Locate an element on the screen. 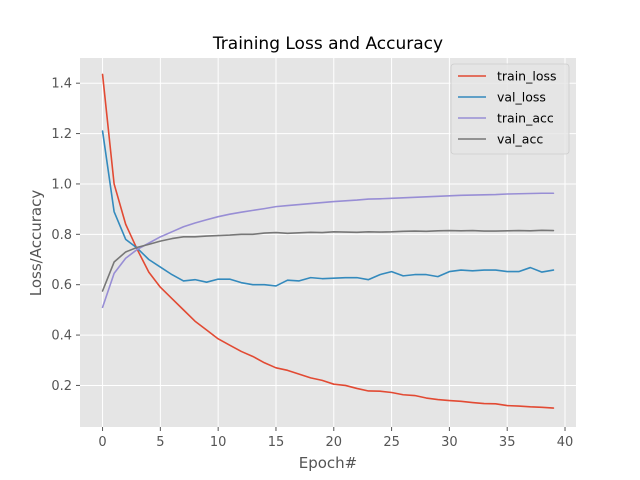 Image resolution: width=640 pixels, height=480 pixels. x-tick-label: 15 is located at coordinates (276, 442).